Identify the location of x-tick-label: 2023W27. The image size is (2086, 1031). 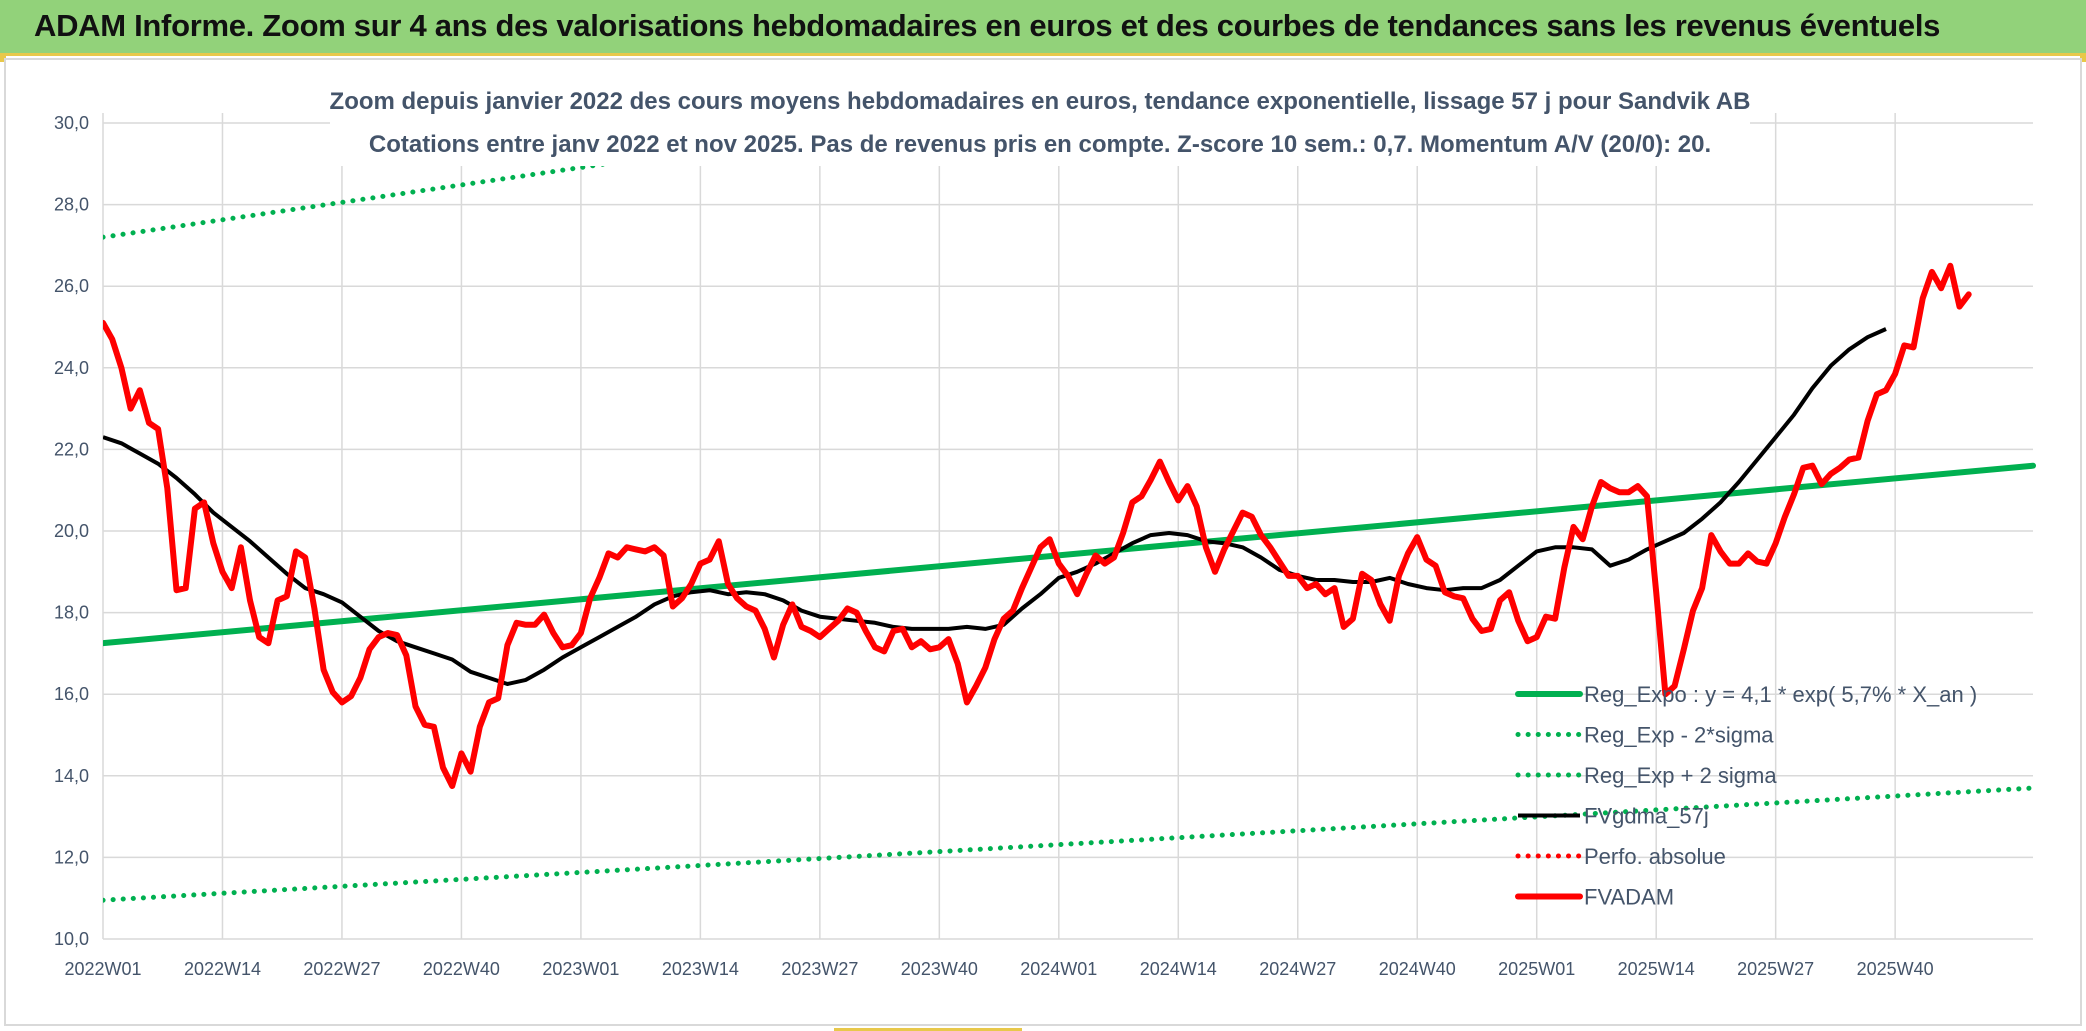
(819, 969).